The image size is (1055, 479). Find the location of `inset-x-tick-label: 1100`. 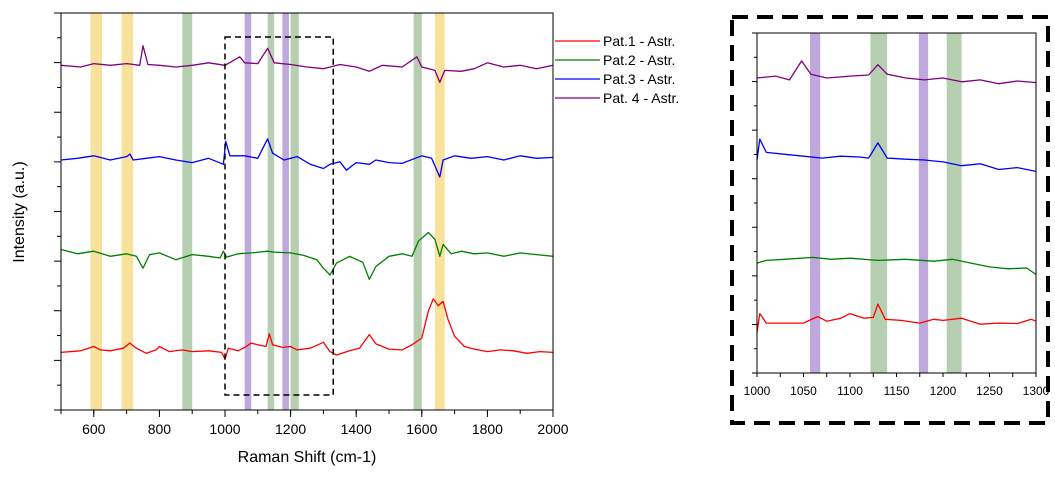

inset-x-tick-label: 1100 is located at coordinates (850, 391).